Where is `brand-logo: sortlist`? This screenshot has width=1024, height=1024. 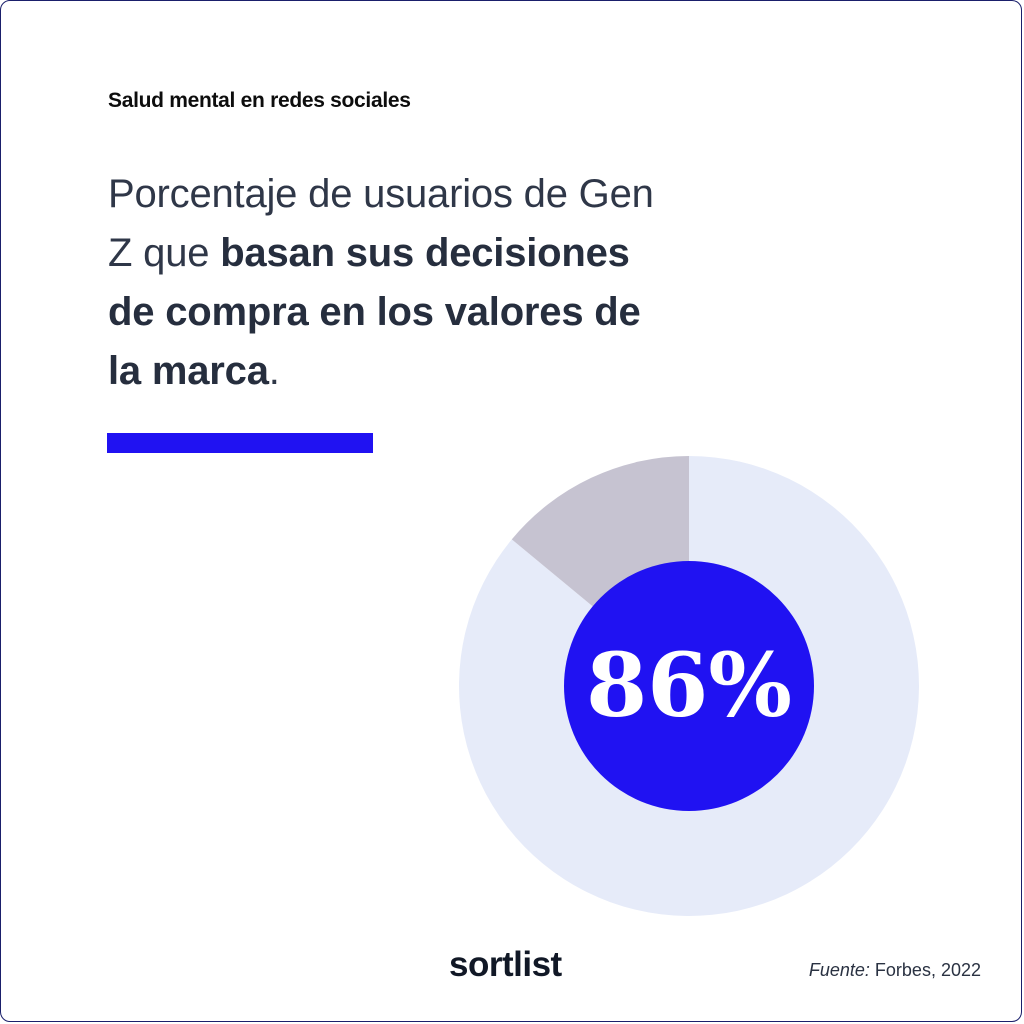 brand-logo: sortlist is located at coordinates (505, 964).